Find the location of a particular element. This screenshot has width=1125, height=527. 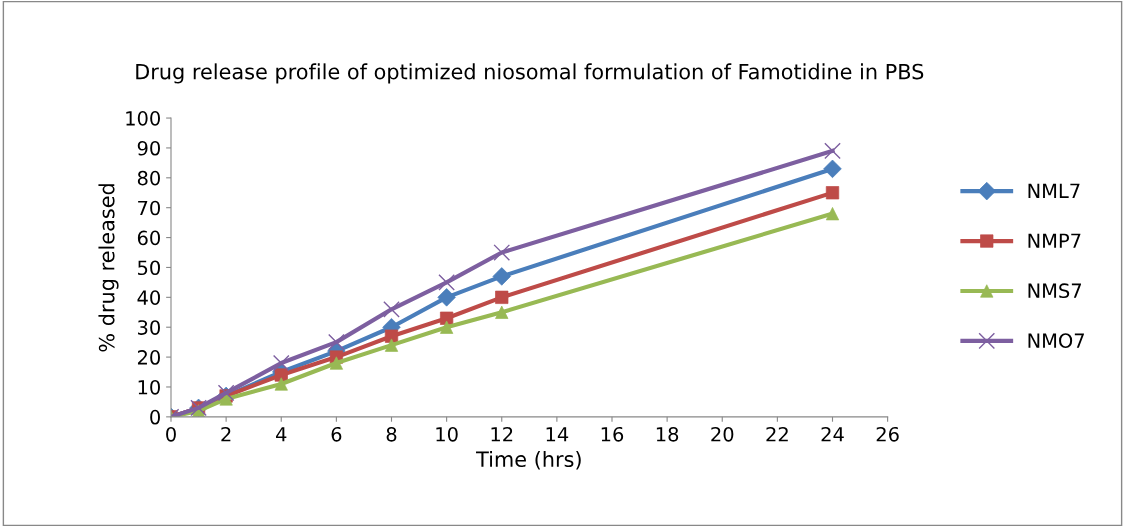

x-tick-label: 6 is located at coordinates (336, 434).